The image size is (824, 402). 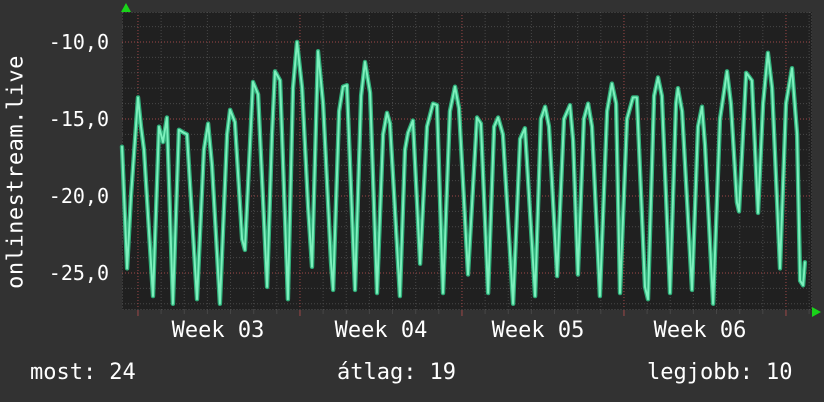 I want to click on chart-vertical-title: onlinestream.live, so click(x=16, y=172).